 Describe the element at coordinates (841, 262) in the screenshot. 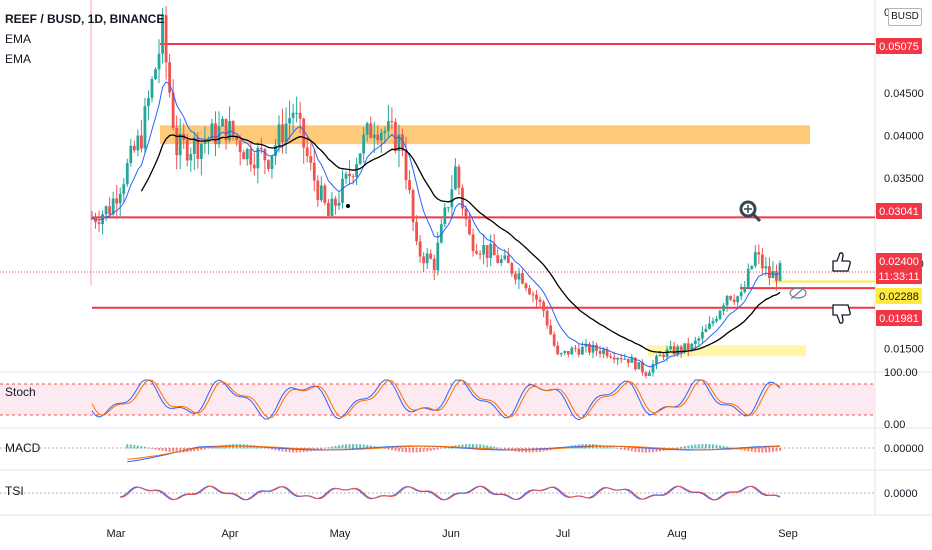

I see `thumbs-up-icon` at that location.